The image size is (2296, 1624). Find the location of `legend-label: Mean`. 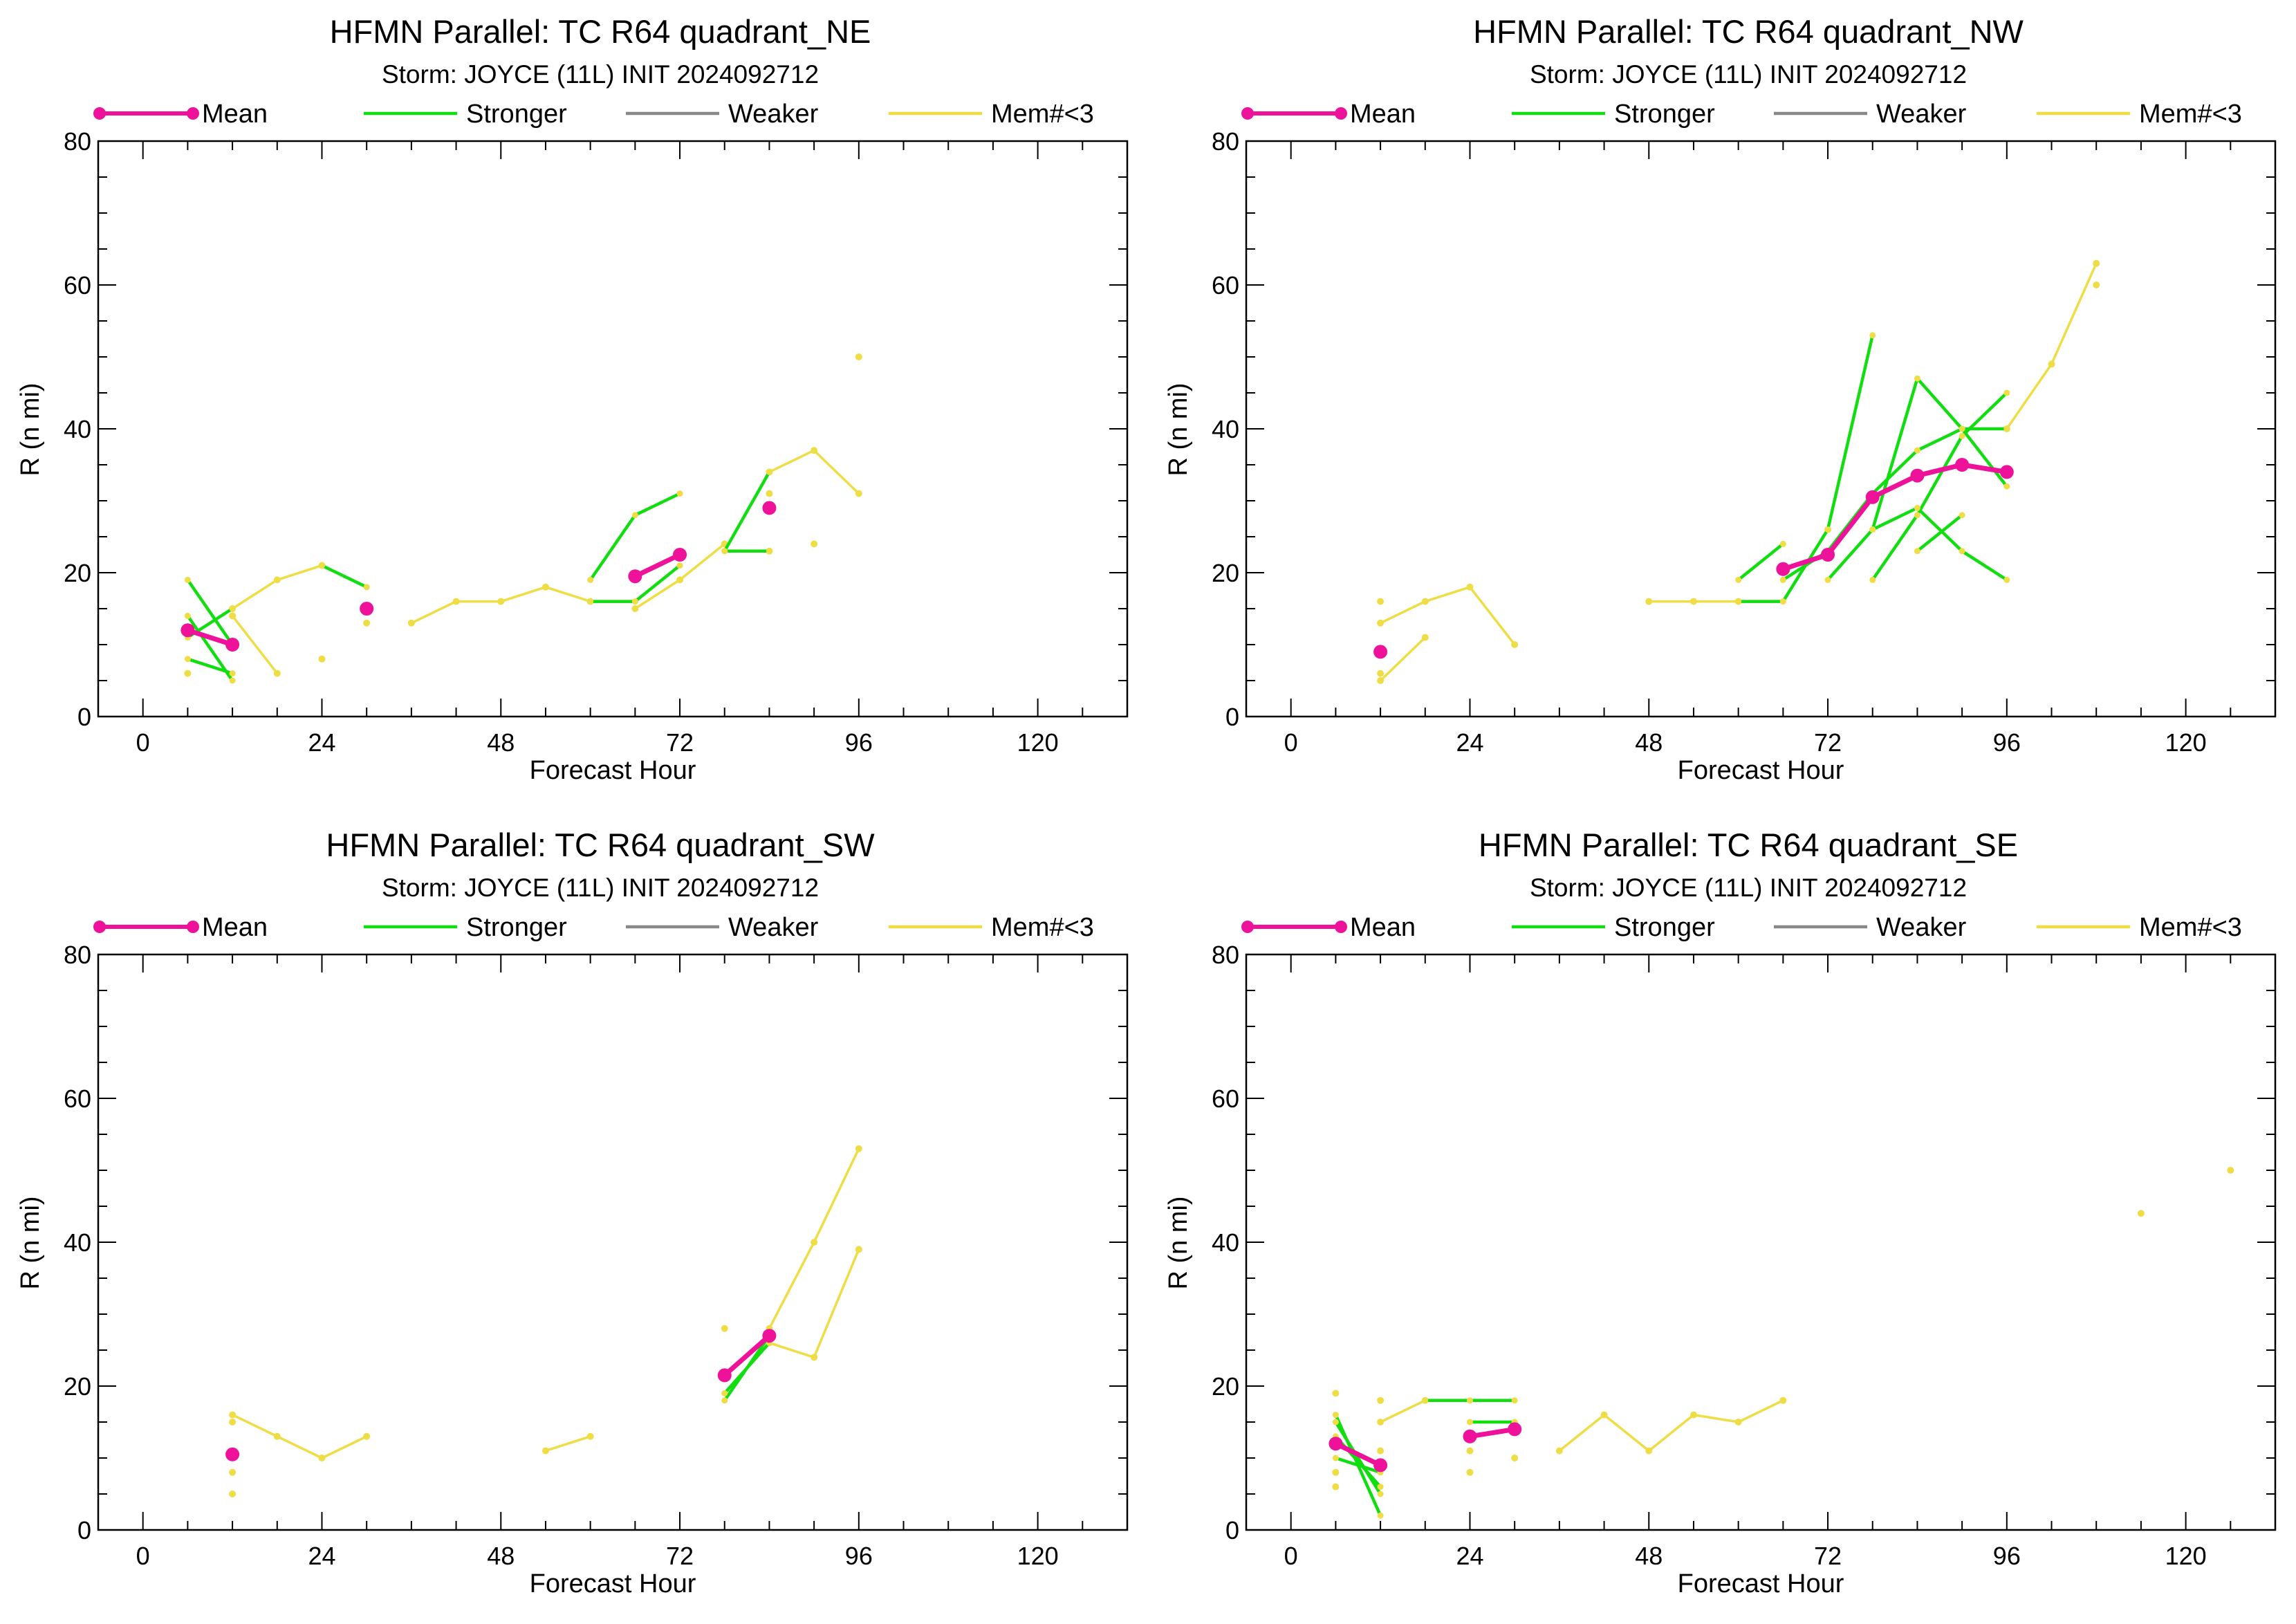

legend-label: Mean is located at coordinates (1383, 927).